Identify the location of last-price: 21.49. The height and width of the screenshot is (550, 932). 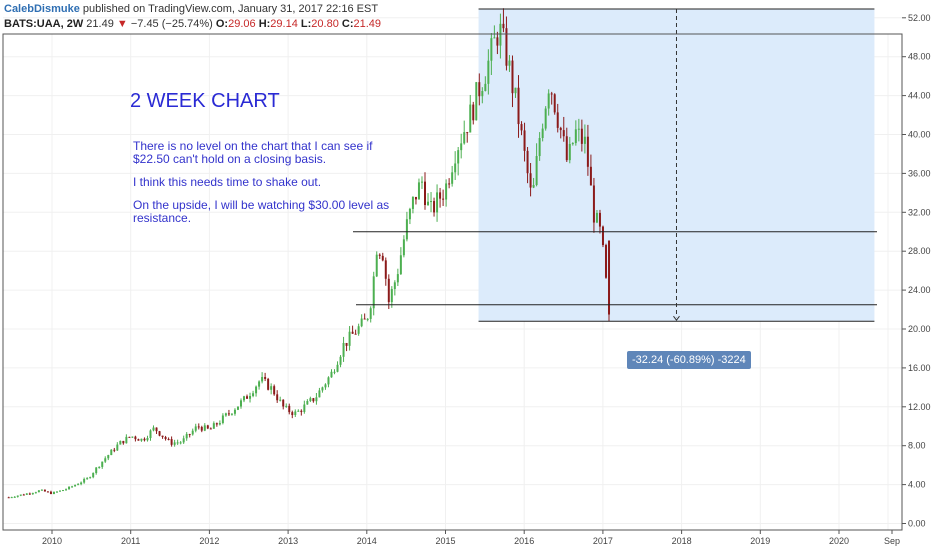
(100, 24).